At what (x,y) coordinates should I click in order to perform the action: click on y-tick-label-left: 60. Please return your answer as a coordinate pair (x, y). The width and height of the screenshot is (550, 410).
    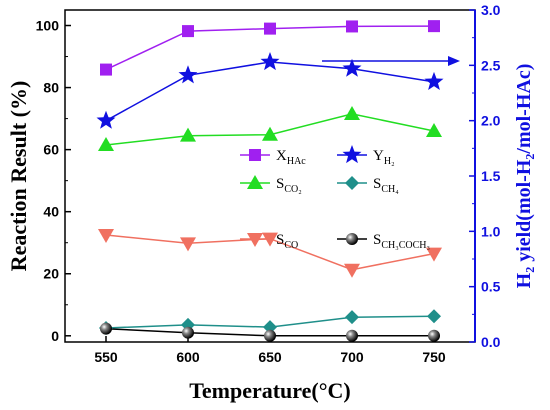
    Looking at the image, I should click on (51, 150).